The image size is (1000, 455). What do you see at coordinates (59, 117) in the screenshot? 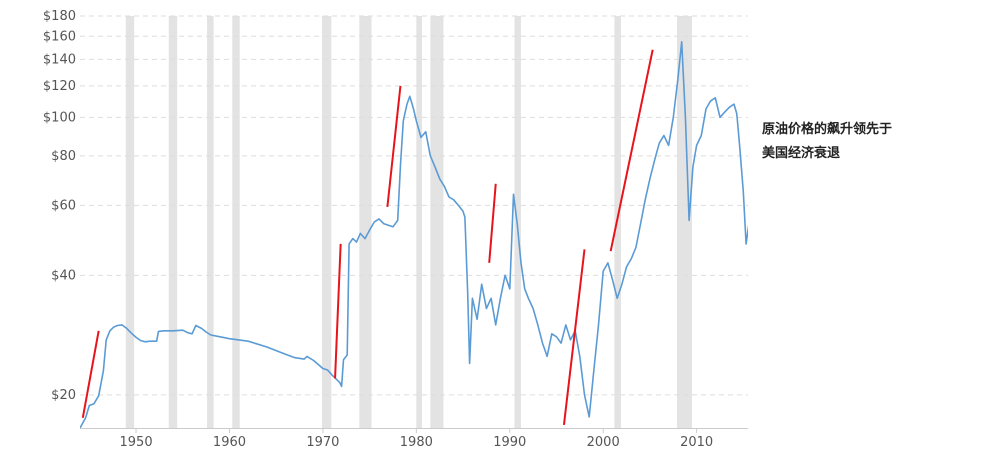
I see `y-tick-label: $100` at bounding box center [59, 117].